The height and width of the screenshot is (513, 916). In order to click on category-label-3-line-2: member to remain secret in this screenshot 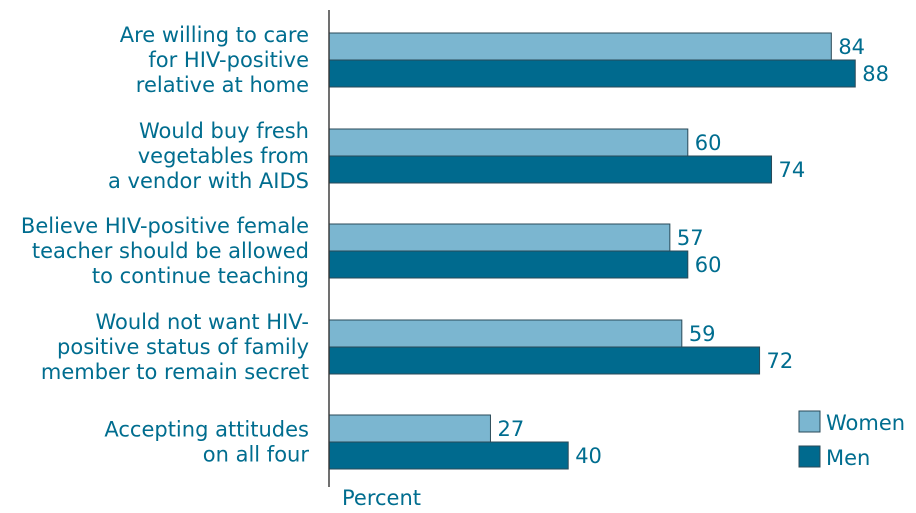, I will do `click(175, 372)`.